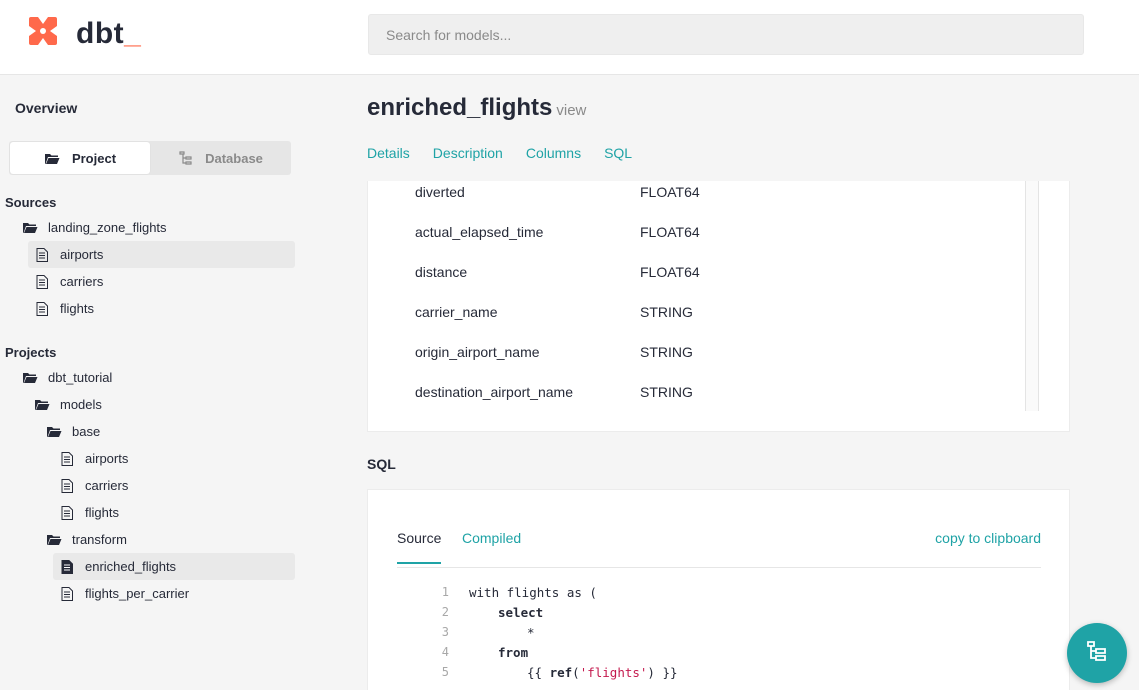 The width and height of the screenshot is (1139, 690). Describe the element at coordinates (174, 458) in the screenshot. I see `tree-file-airports-model: airports` at that location.